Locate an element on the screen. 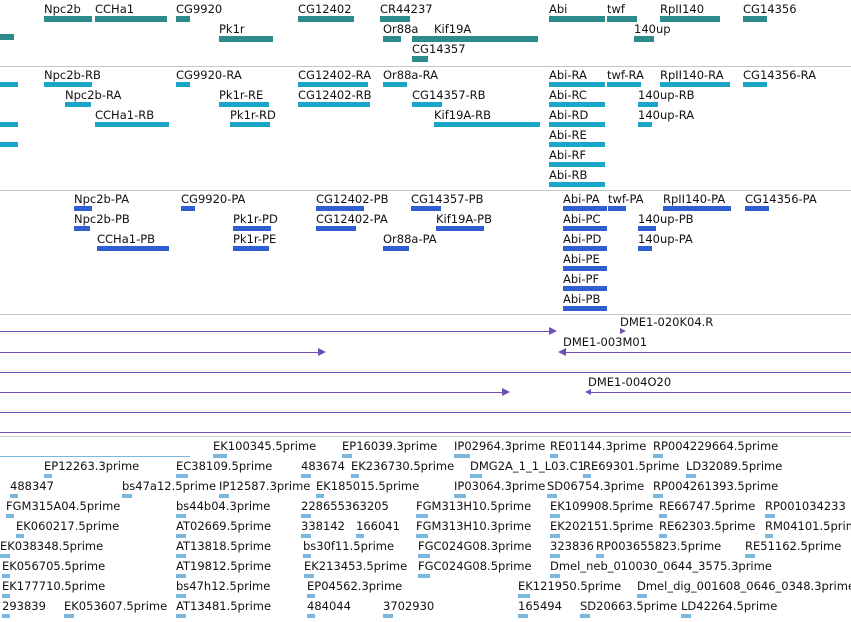  feature-label-323836: 323836 is located at coordinates (572, 546).